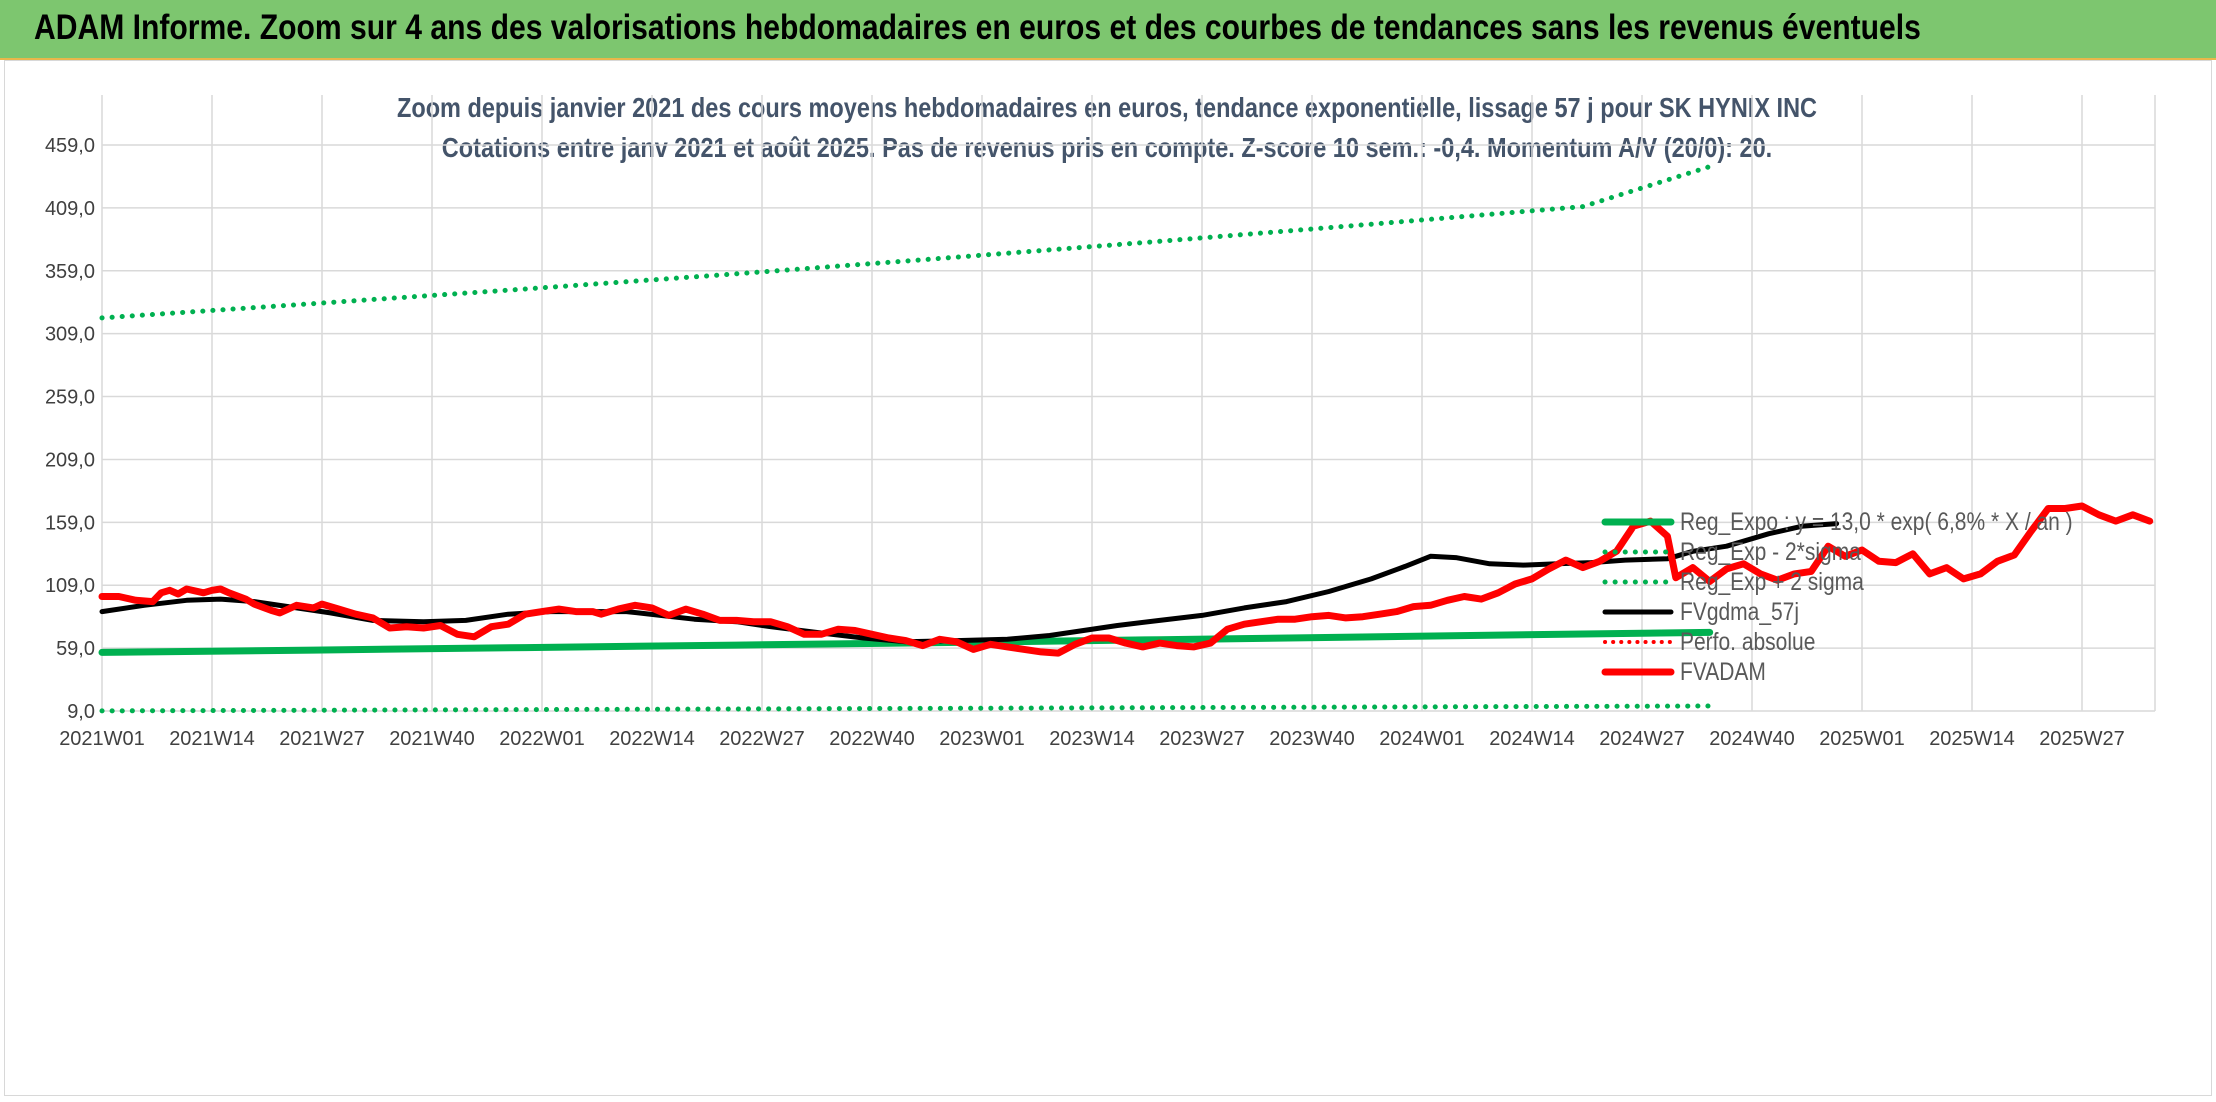 The height and width of the screenshot is (1102, 2216). I want to click on x-tick-label: 2025W14, so click(1972, 739).